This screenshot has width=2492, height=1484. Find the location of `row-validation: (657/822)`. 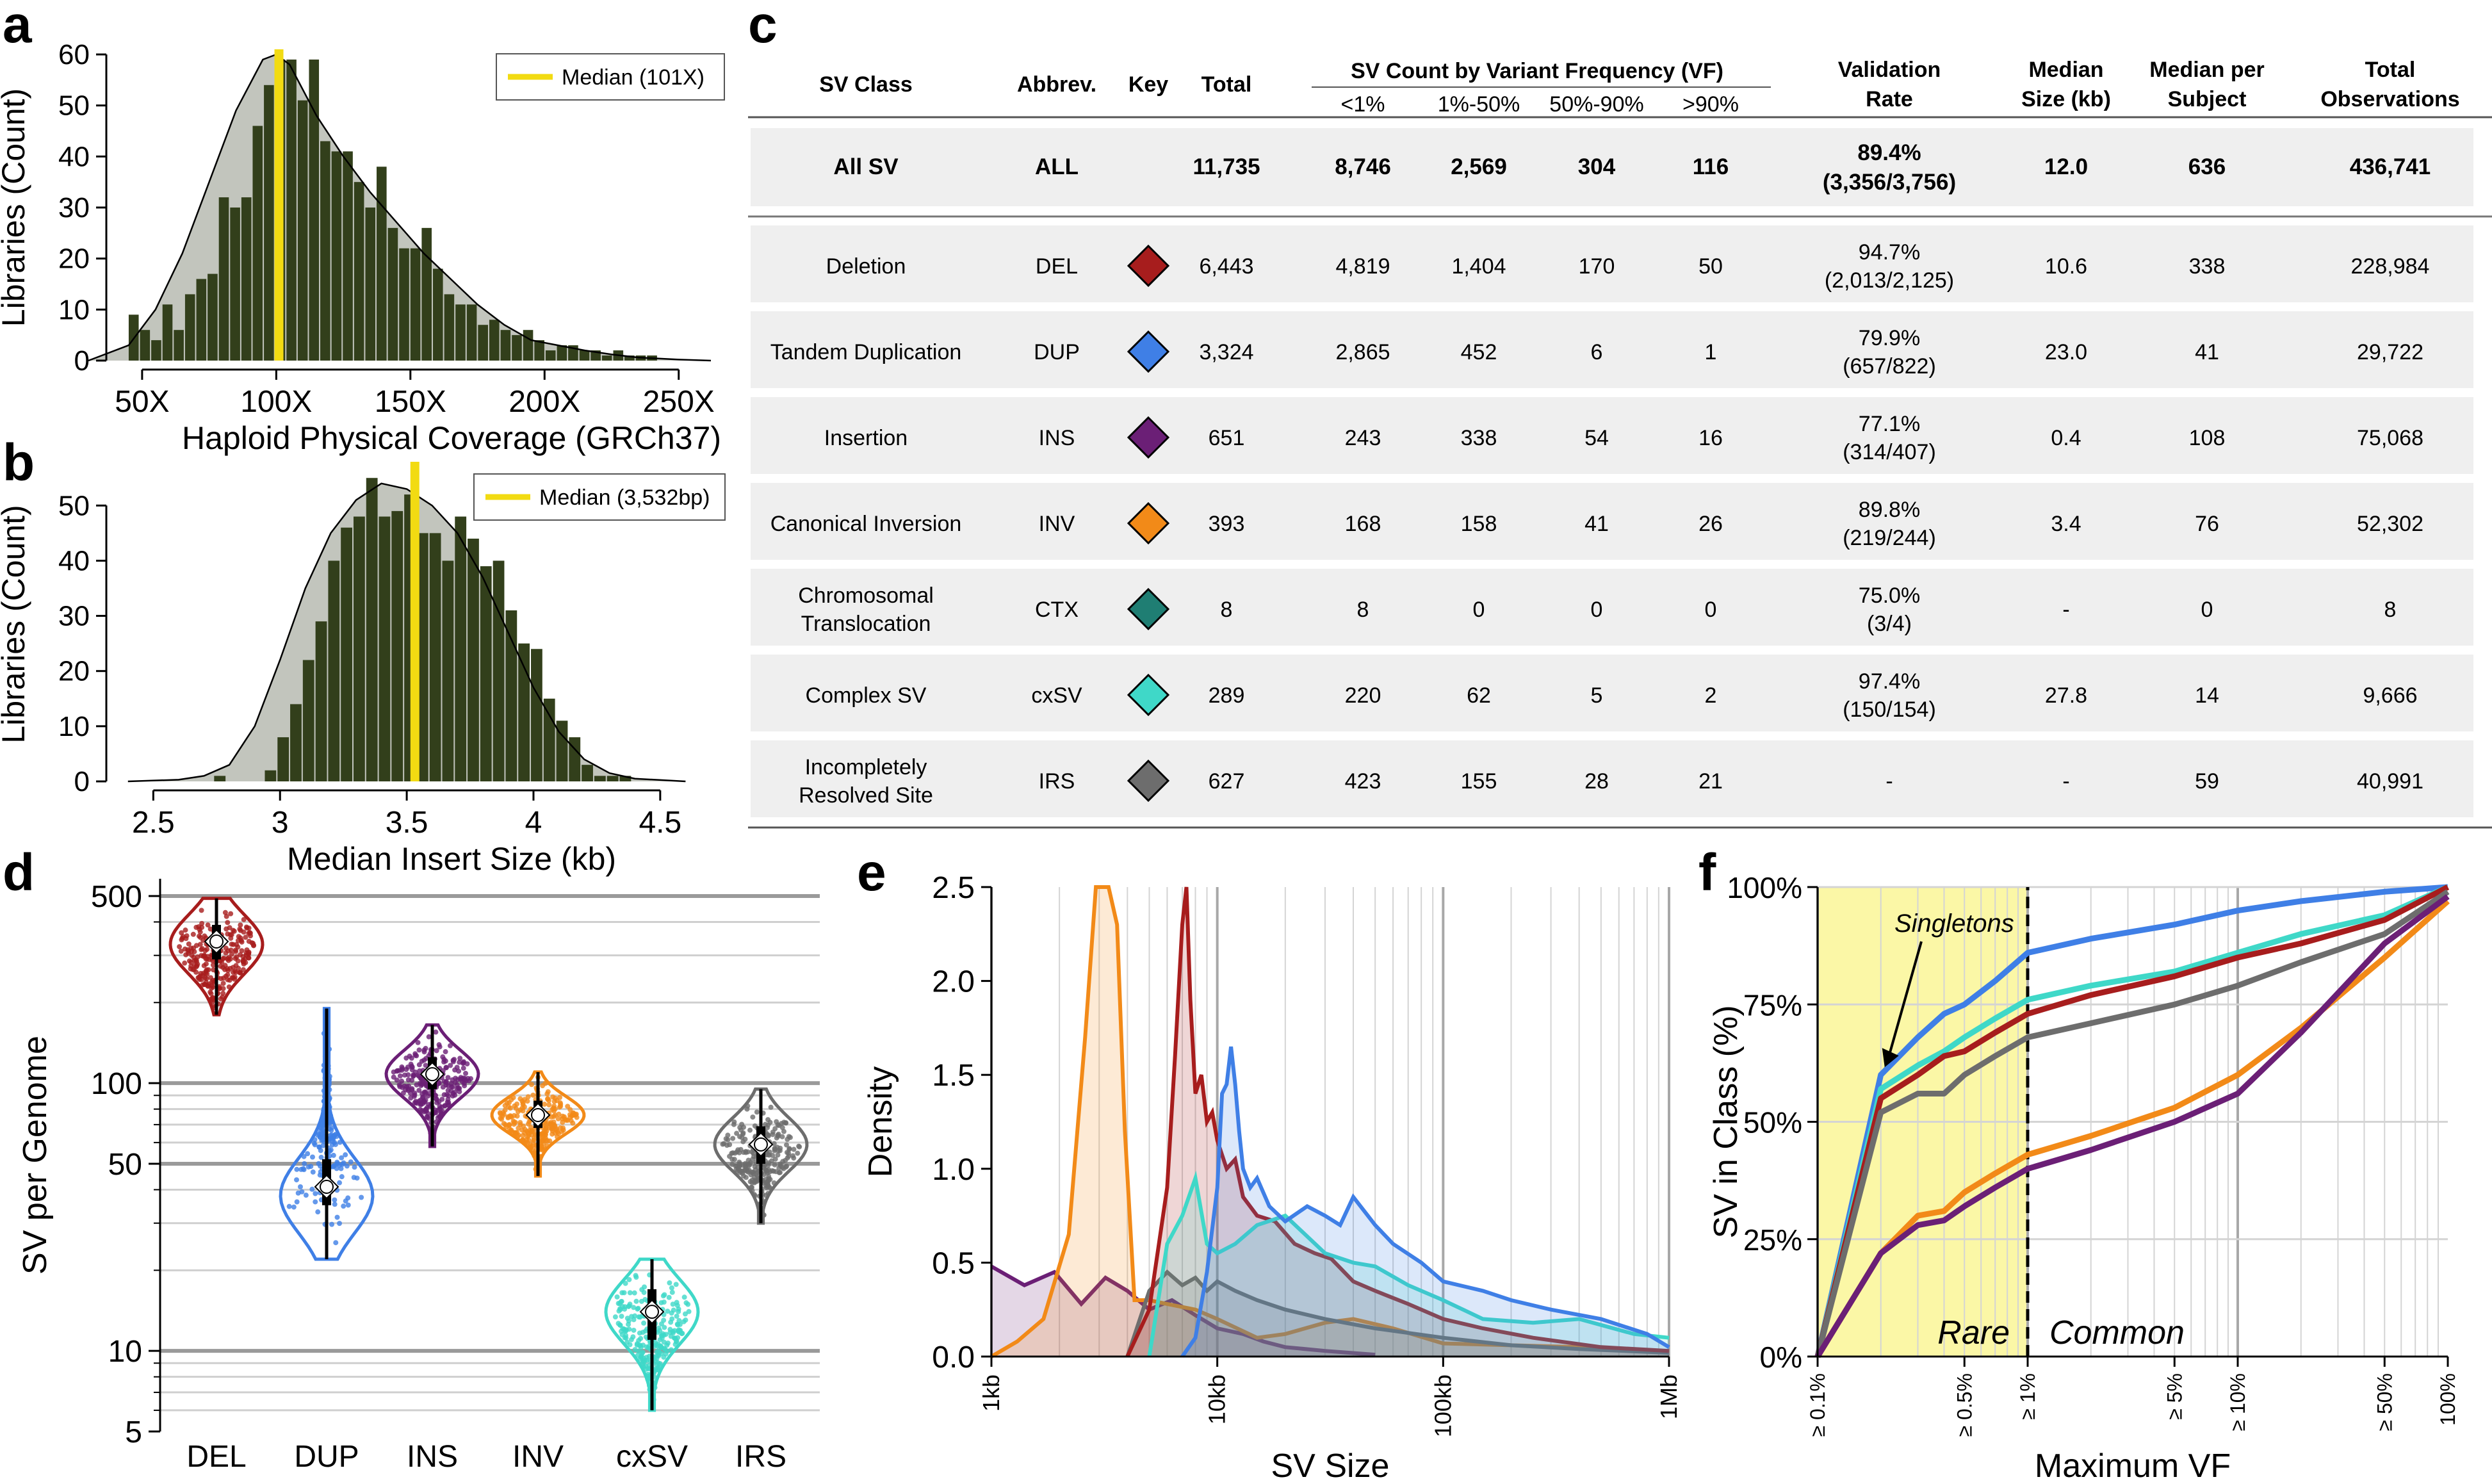

row-validation: (657/822) is located at coordinates (1889, 367).